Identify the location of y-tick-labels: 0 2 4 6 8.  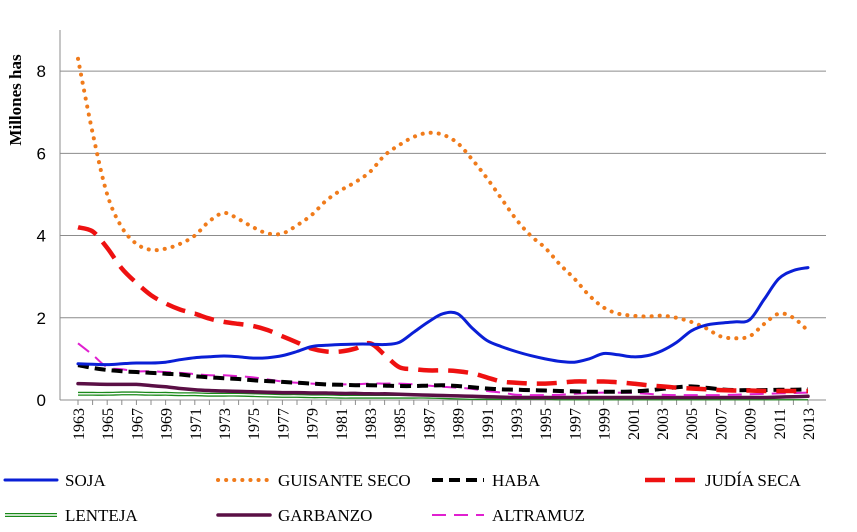
(41, 236).